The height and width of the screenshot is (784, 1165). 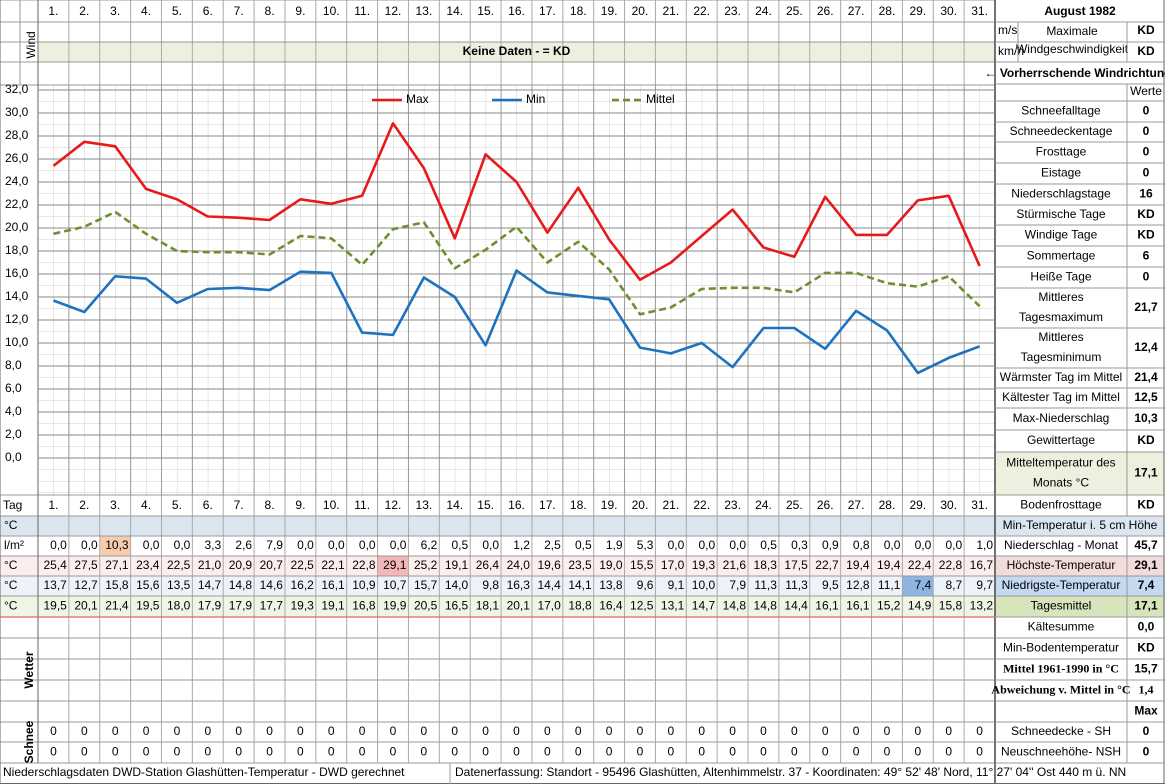 What do you see at coordinates (640, 505) in the screenshot?
I see `day-label: 20.` at bounding box center [640, 505].